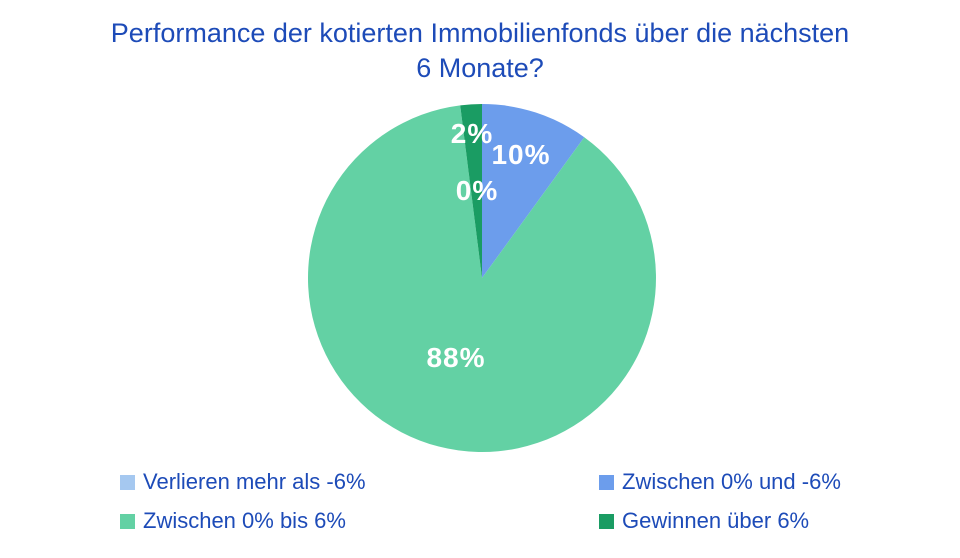  What do you see at coordinates (521, 154) in the screenshot?
I see `slice-label-2: 10%` at bounding box center [521, 154].